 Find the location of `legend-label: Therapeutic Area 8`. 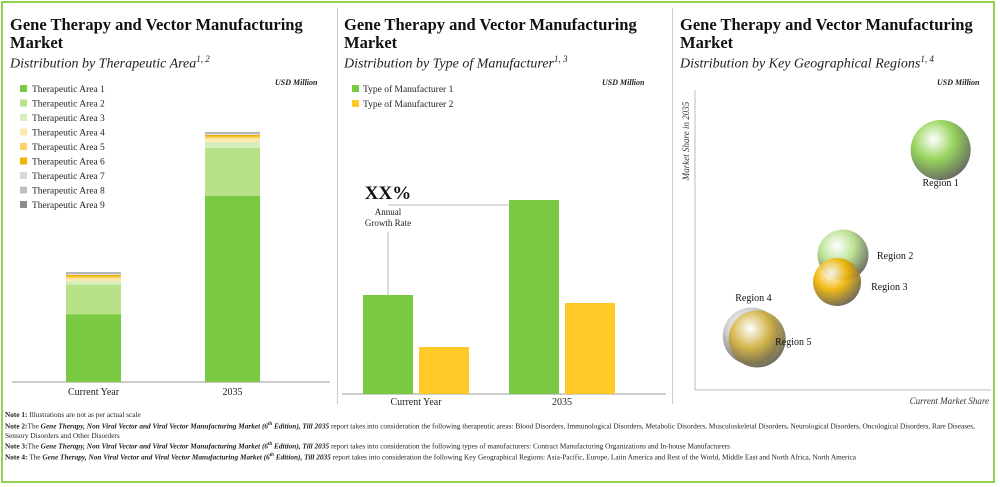

legend-label: Therapeutic Area 8 is located at coordinates (68, 192).